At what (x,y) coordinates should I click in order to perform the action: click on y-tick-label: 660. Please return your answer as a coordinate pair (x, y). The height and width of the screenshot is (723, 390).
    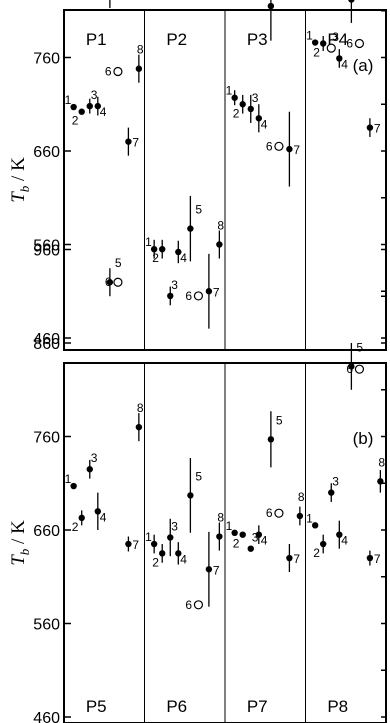
    Looking at the image, I should click on (46, 531).